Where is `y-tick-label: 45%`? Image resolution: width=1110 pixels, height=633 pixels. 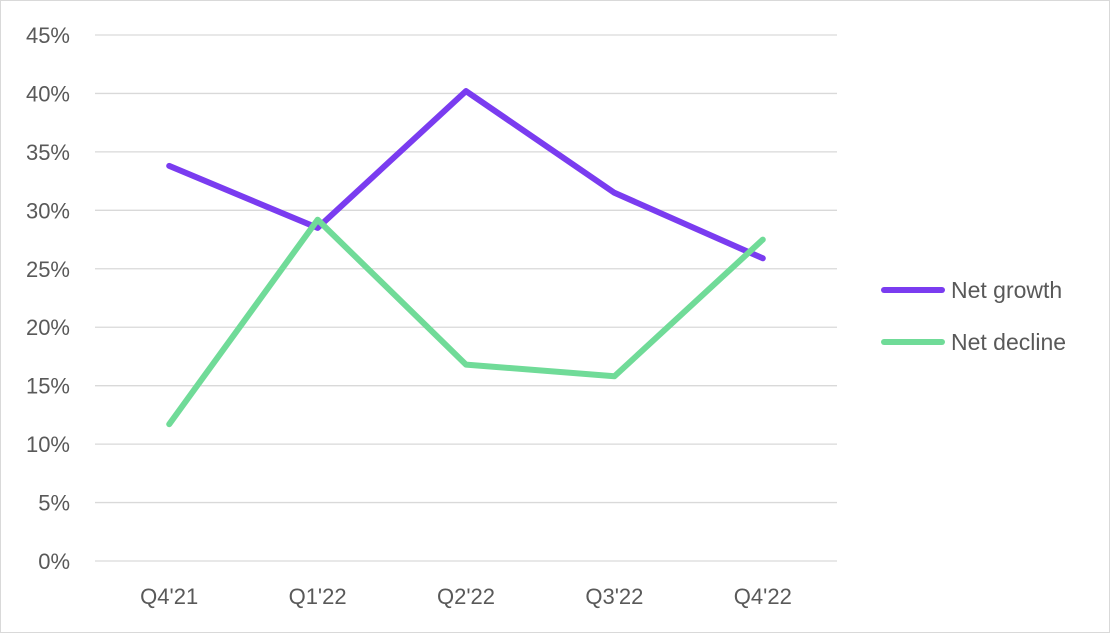
y-tick-label: 45% is located at coordinates (48, 35).